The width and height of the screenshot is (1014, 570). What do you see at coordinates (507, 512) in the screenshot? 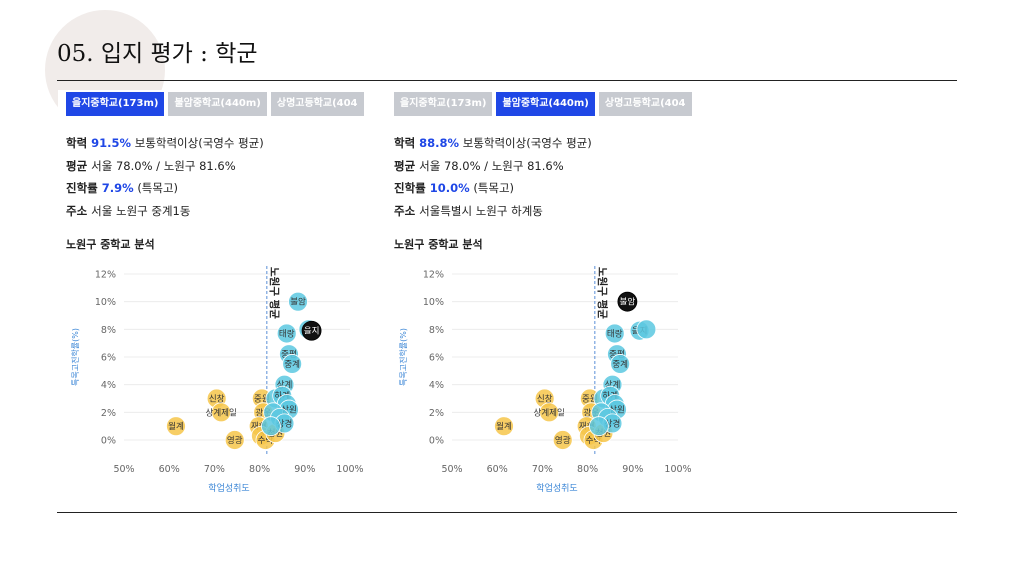
I see `bottom-divider` at bounding box center [507, 512].